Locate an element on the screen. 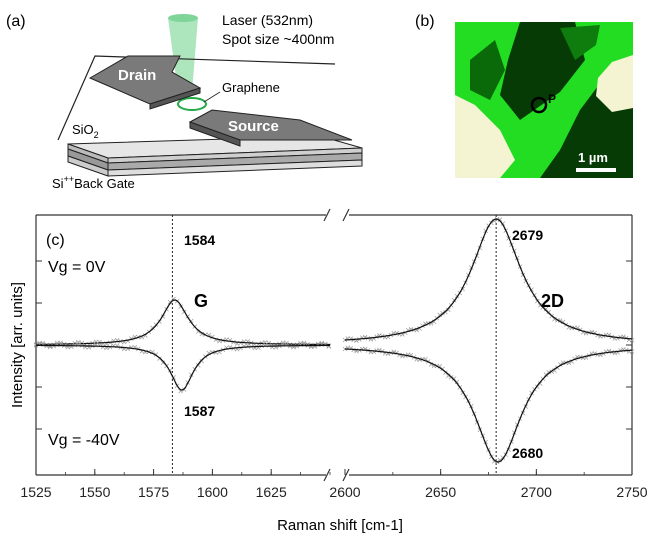  back-gate-label: Si++Back Gate is located at coordinates (93, 182).